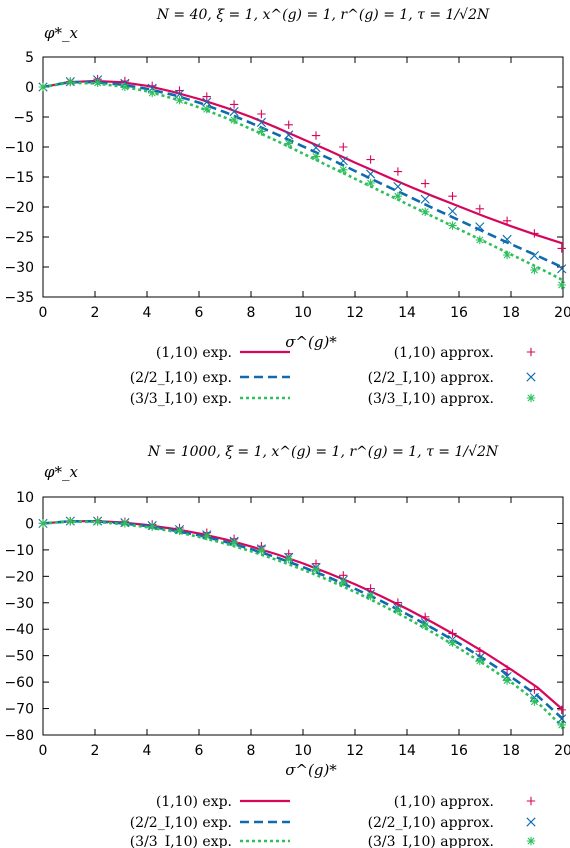 The width and height of the screenshot is (570, 848). I want to click on x-tick-label: 2, so click(95, 313).